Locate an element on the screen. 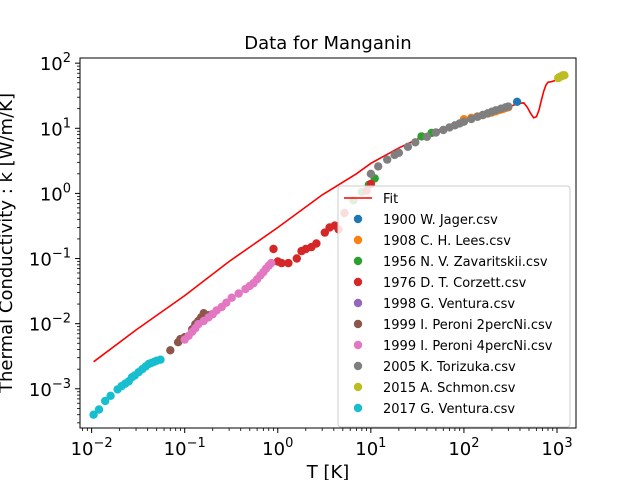 This screenshot has height=480, width=640. x-tick-label: 10³ is located at coordinates (556, 448).